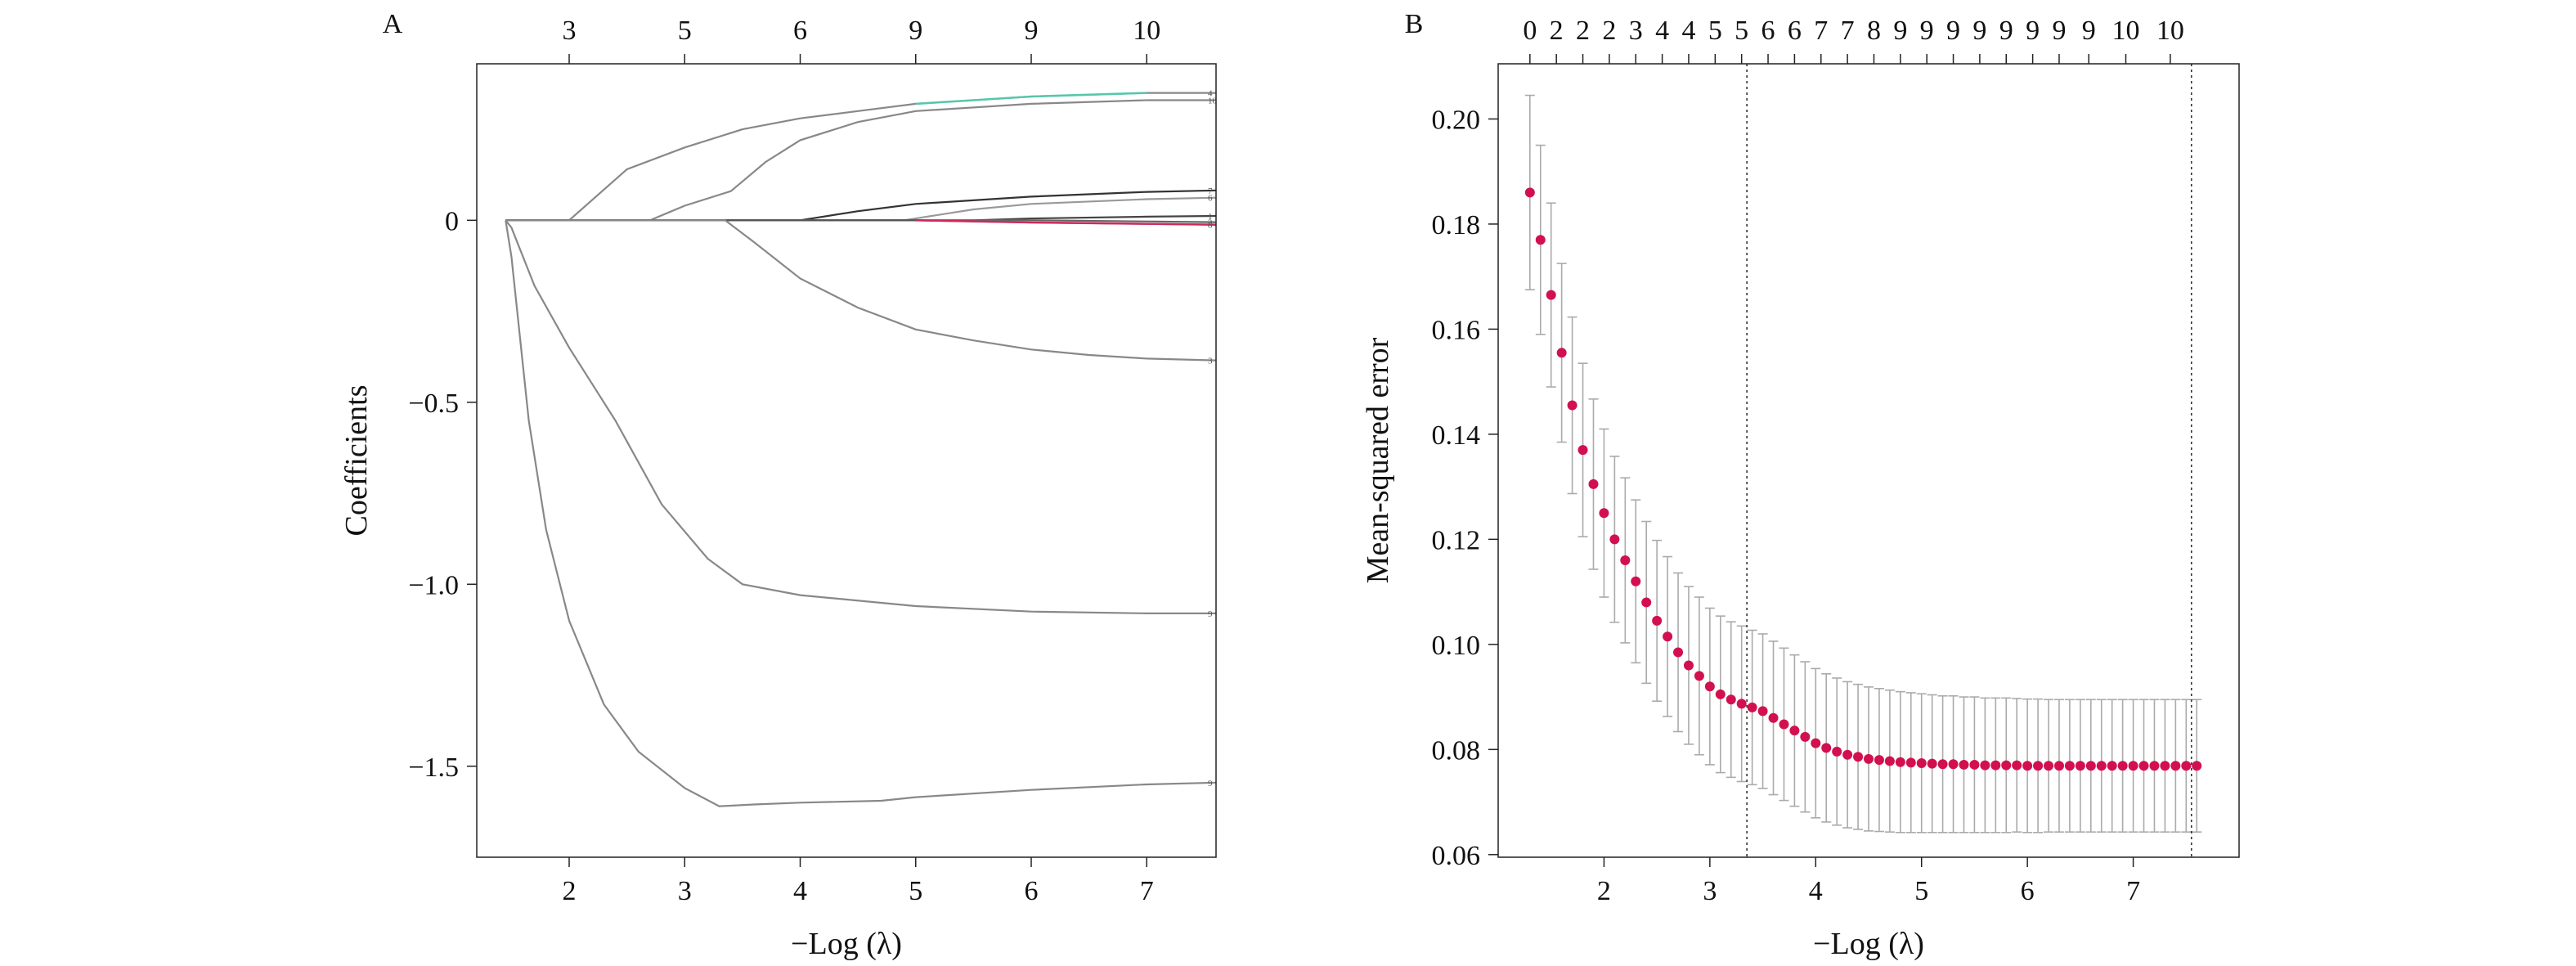 This screenshot has height=966, width=2576. What do you see at coordinates (1210, 226) in the screenshot?
I see `coefficient-path-end-label: 8` at bounding box center [1210, 226].